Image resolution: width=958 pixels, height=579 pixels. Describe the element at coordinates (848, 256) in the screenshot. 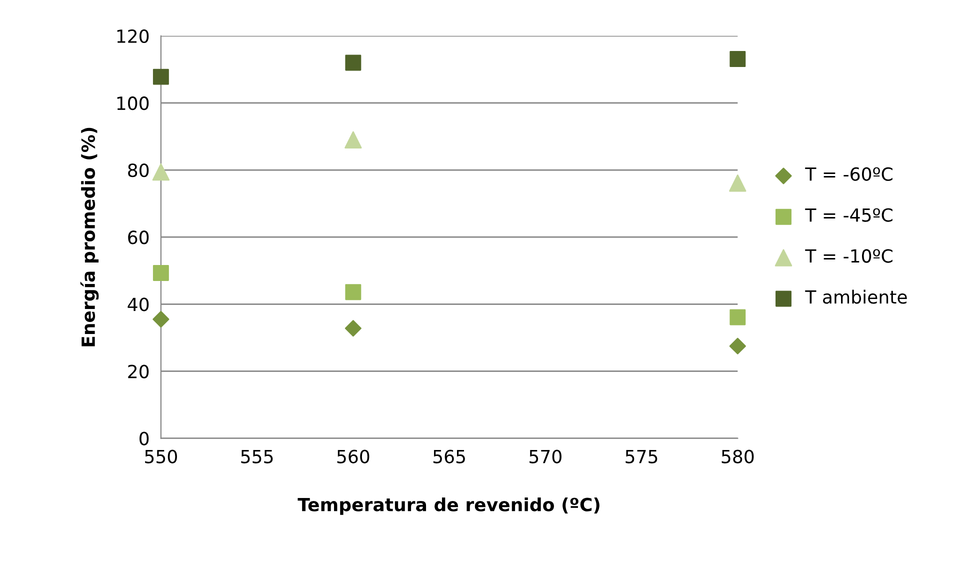

I see `legend-label: T = -10ºC` at that location.